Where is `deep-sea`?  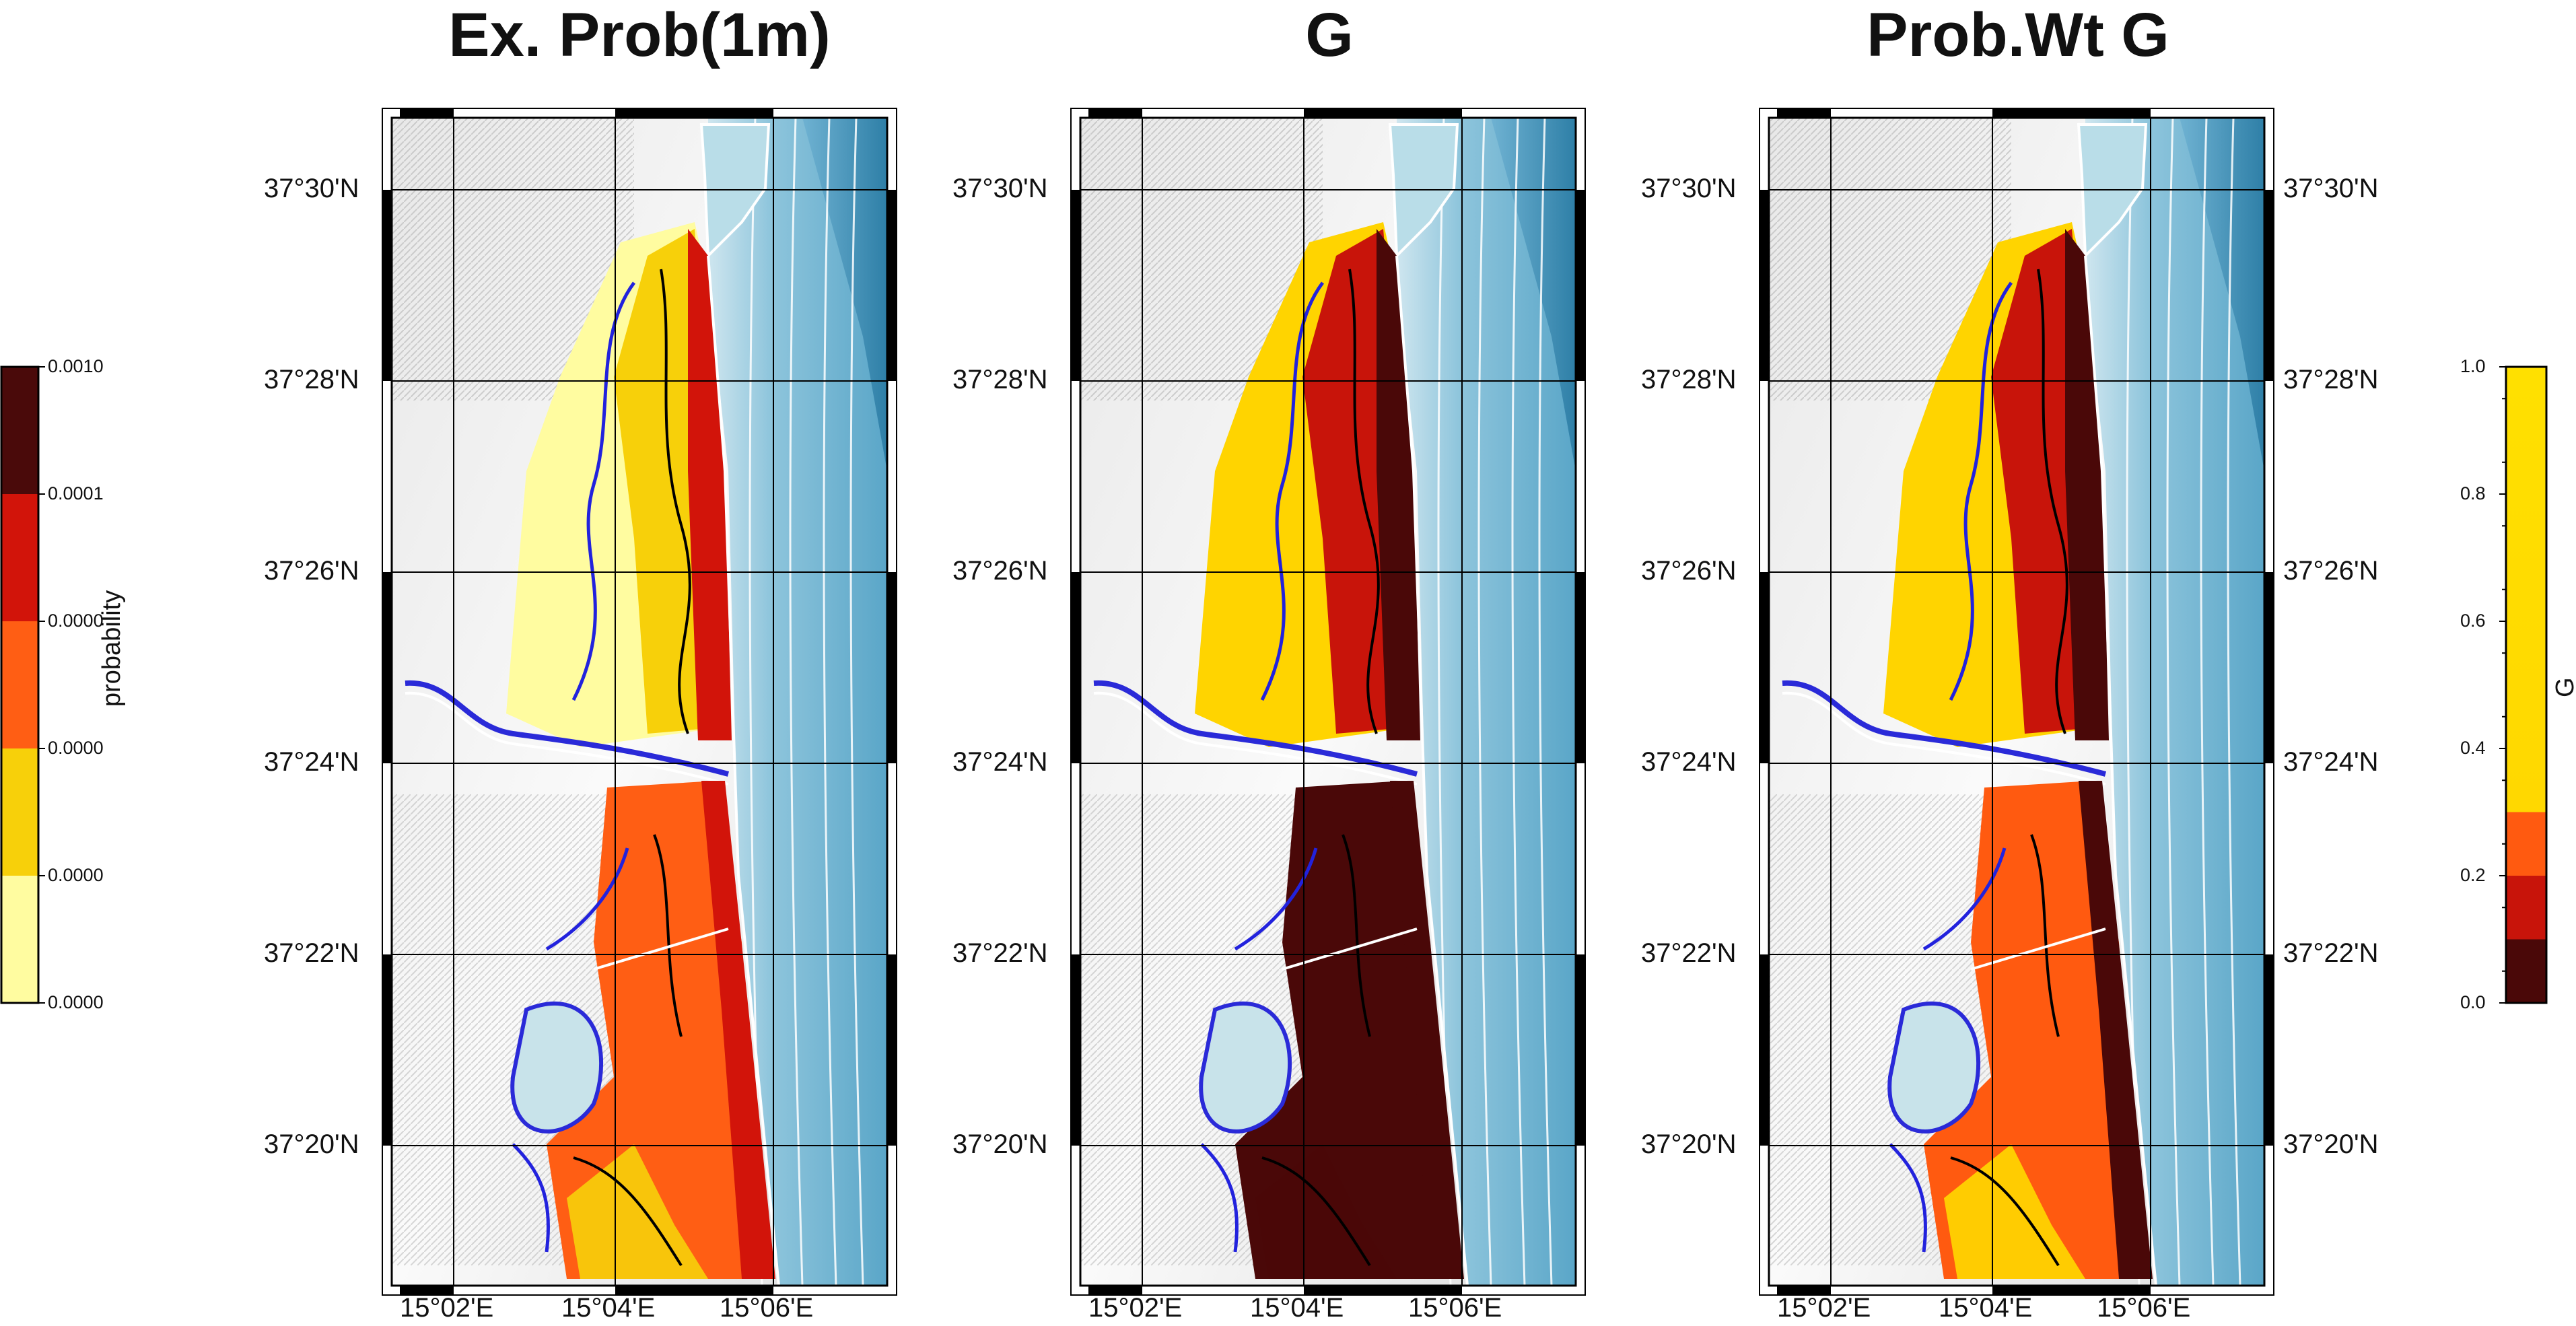
deep-sea is located at coordinates (1533, 294).